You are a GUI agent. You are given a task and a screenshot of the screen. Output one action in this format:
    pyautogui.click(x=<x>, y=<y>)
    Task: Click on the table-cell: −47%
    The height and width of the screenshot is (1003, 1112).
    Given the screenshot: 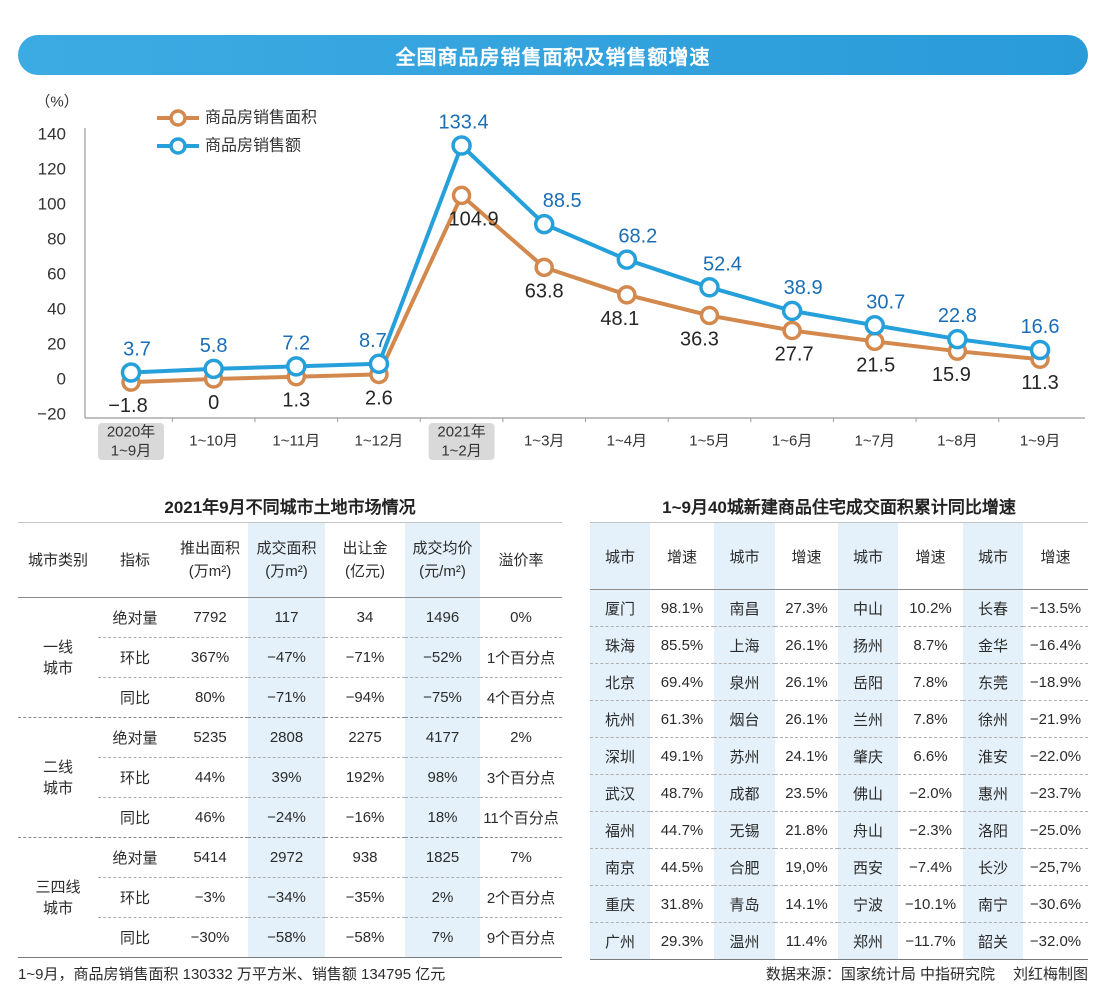 What is the action you would take?
    pyautogui.click(x=286, y=657)
    